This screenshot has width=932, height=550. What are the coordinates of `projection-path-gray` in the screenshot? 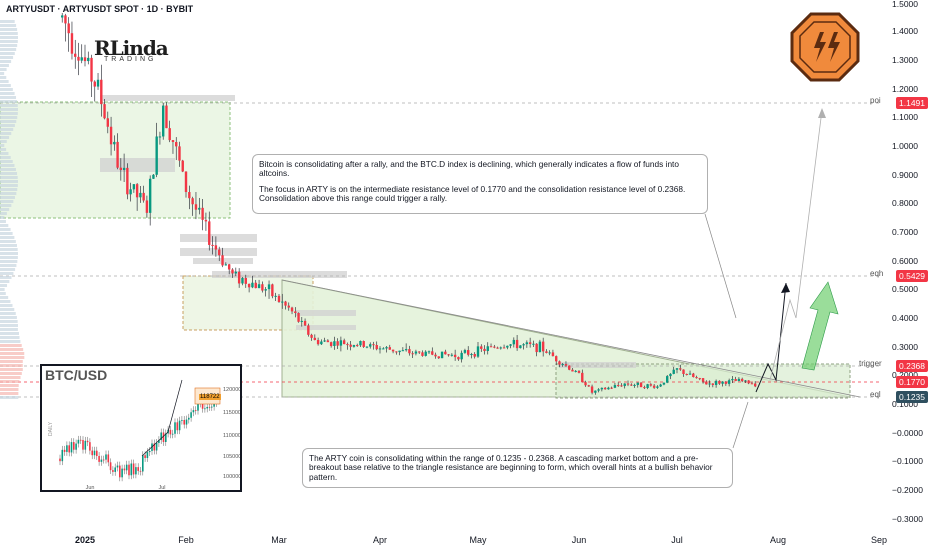 It's located at (796, 245).